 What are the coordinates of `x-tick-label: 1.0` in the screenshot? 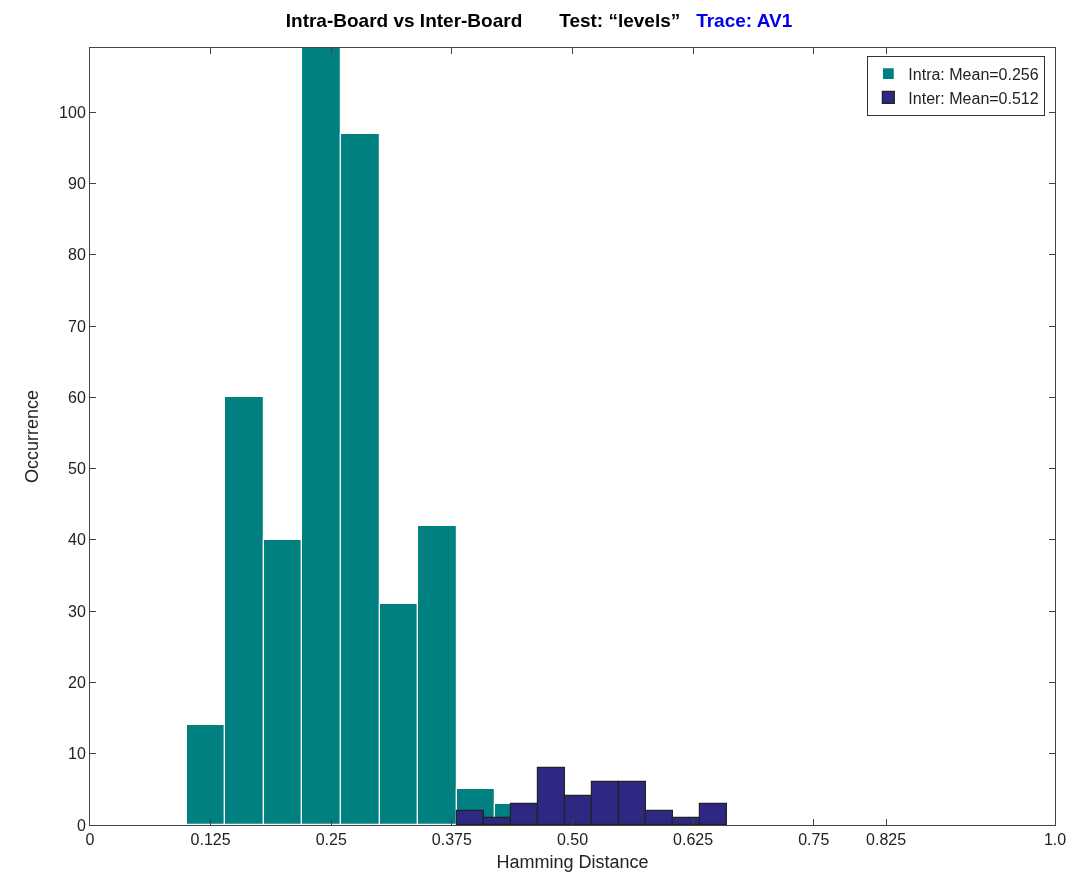 It's located at (1055, 840).